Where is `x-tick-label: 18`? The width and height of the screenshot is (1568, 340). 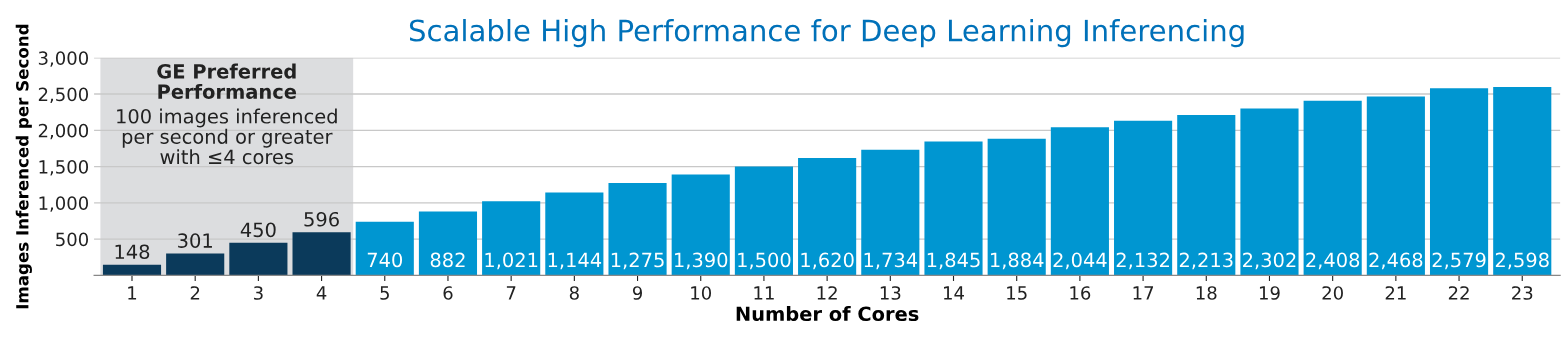 x-tick-label: 18 is located at coordinates (1206, 293).